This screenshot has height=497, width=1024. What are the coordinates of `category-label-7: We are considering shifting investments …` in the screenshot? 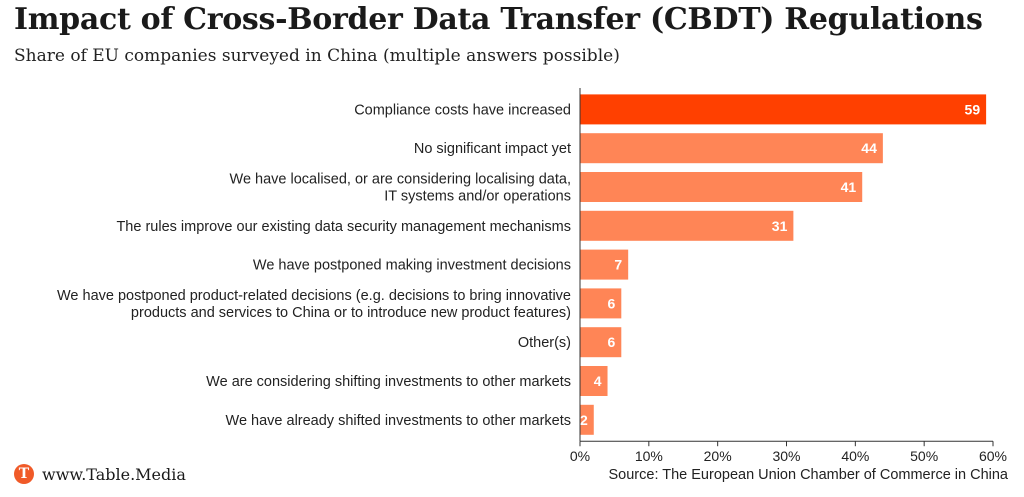 It's located at (388, 382).